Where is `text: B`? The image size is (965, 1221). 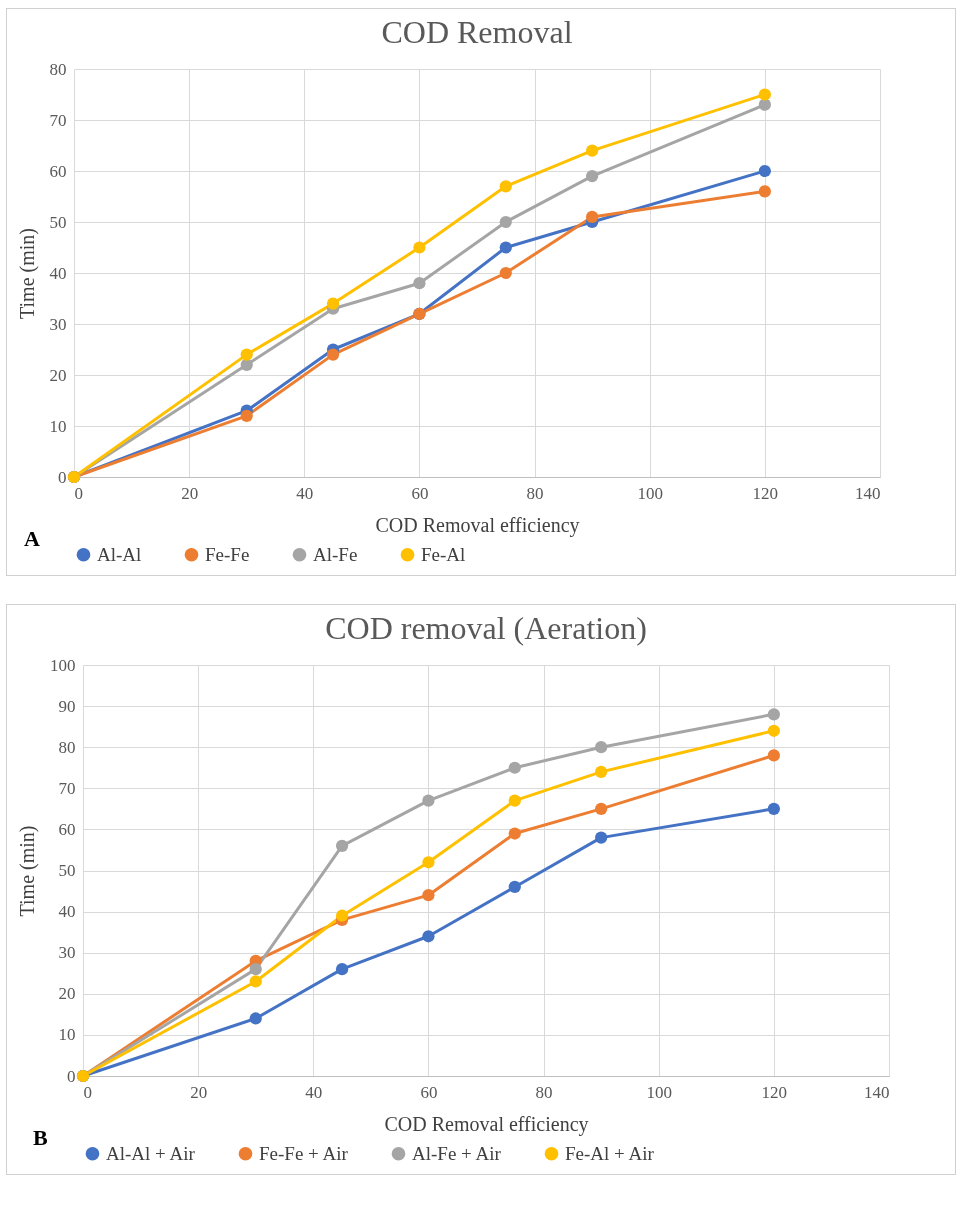 text: B is located at coordinates (40, 1137).